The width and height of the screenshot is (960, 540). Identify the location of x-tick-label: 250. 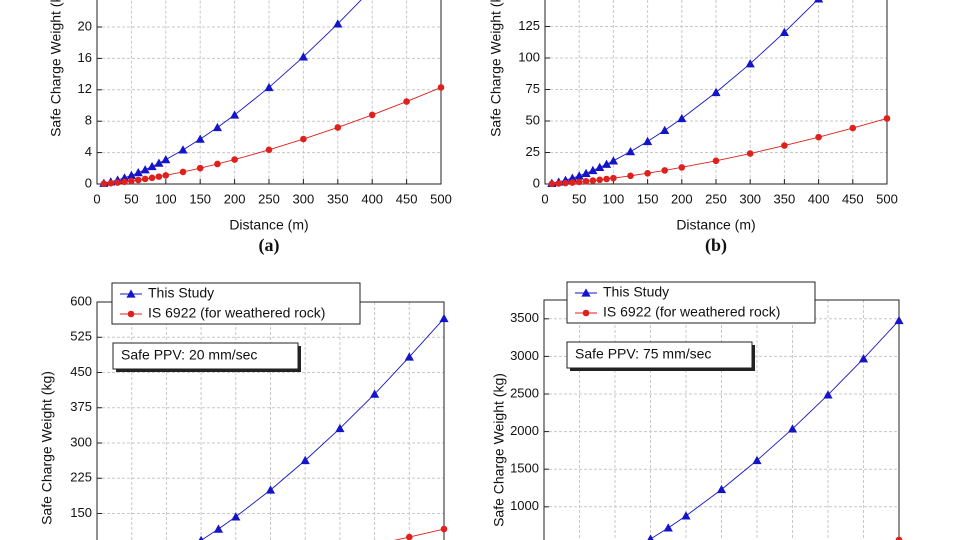
(269, 198).